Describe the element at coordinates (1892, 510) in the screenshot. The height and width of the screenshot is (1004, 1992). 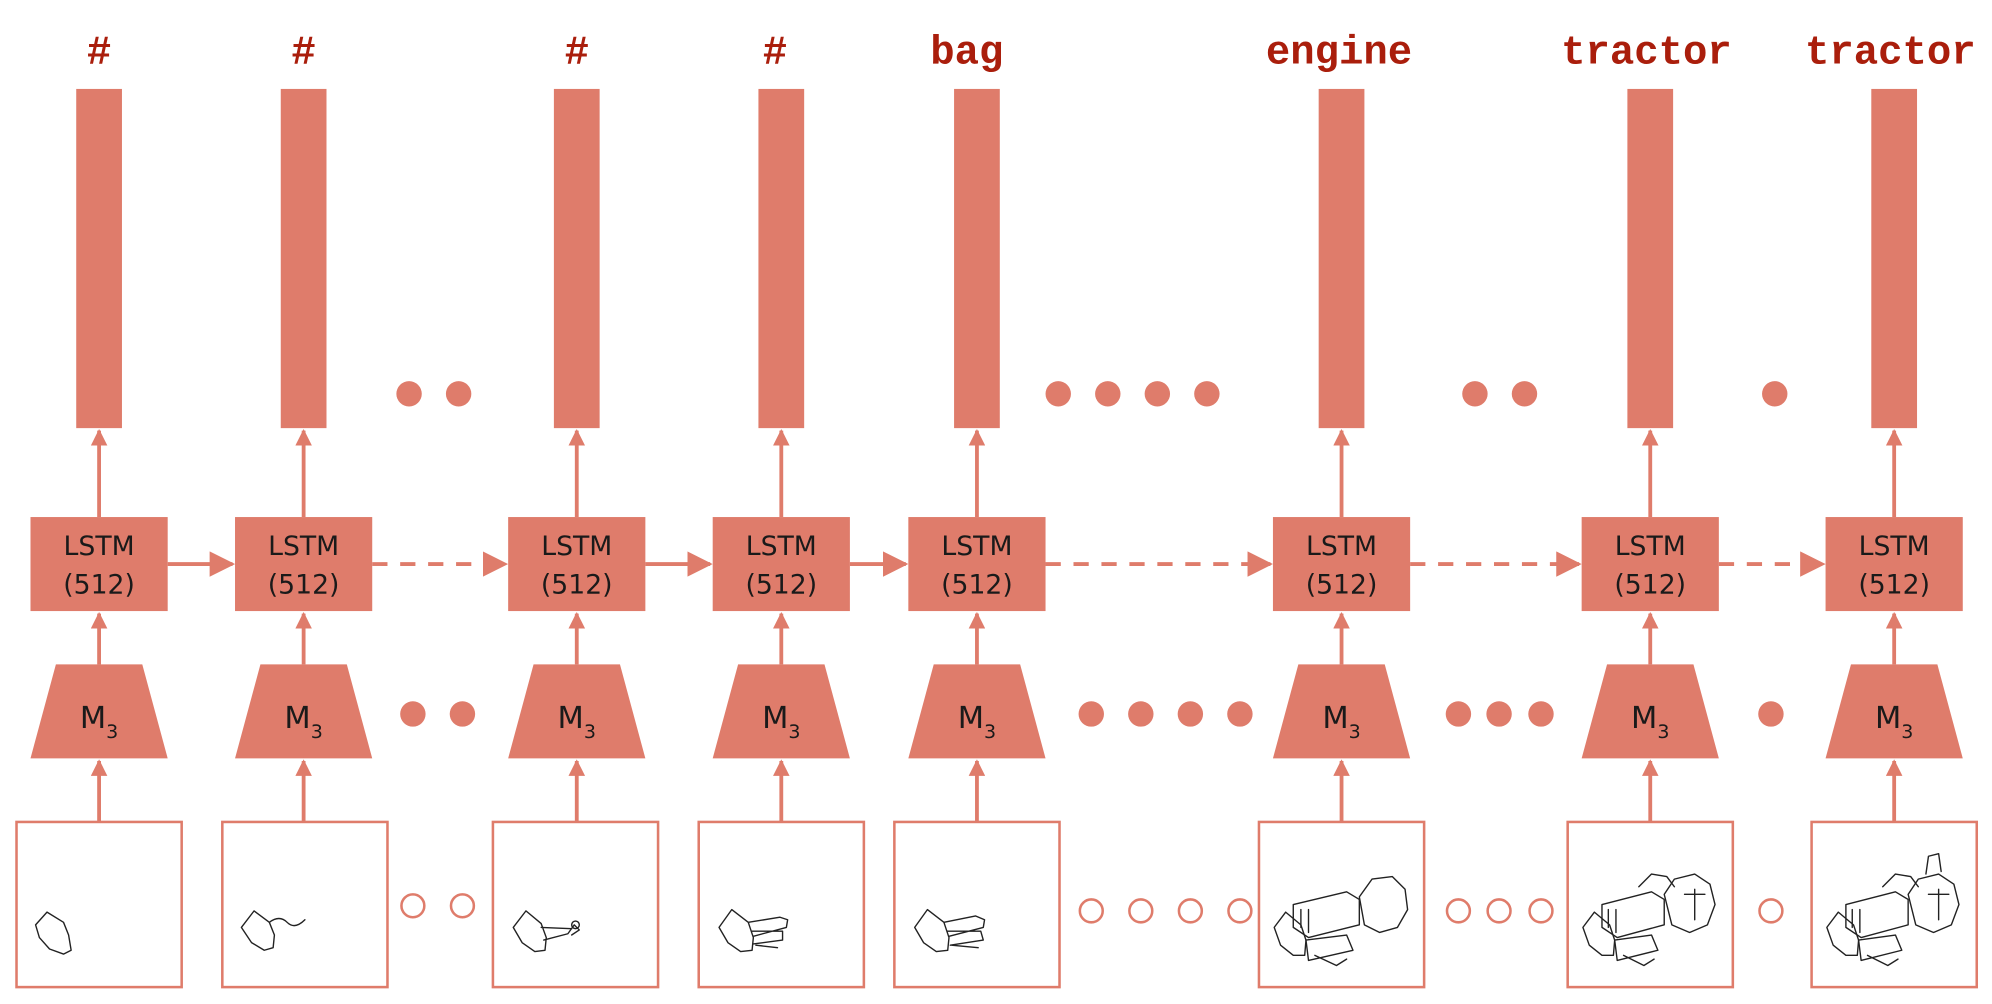
I see `time-step-8: tractor LSTM (512) M3` at that location.